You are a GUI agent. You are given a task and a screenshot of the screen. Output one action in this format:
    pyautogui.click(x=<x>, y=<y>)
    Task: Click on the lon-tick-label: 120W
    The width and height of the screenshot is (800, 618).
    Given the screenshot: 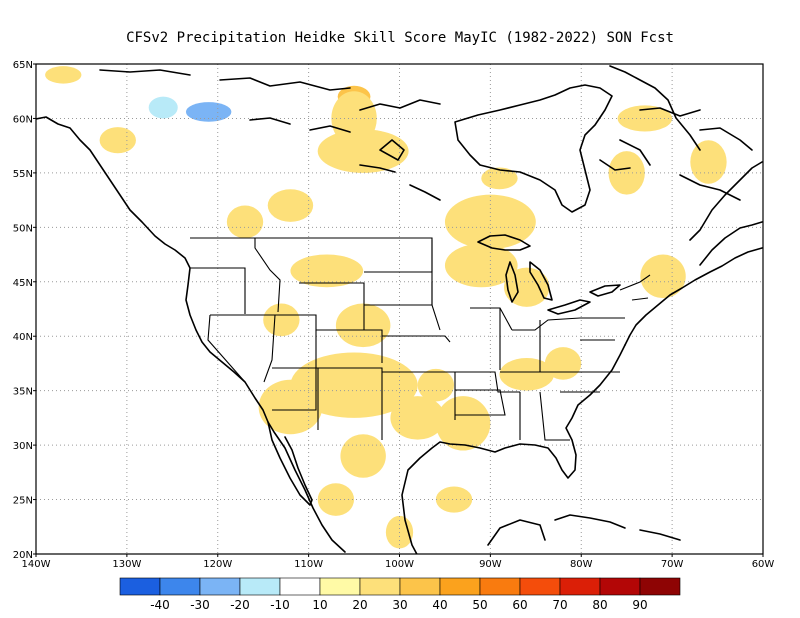 What is the action you would take?
    pyautogui.click(x=217, y=564)
    